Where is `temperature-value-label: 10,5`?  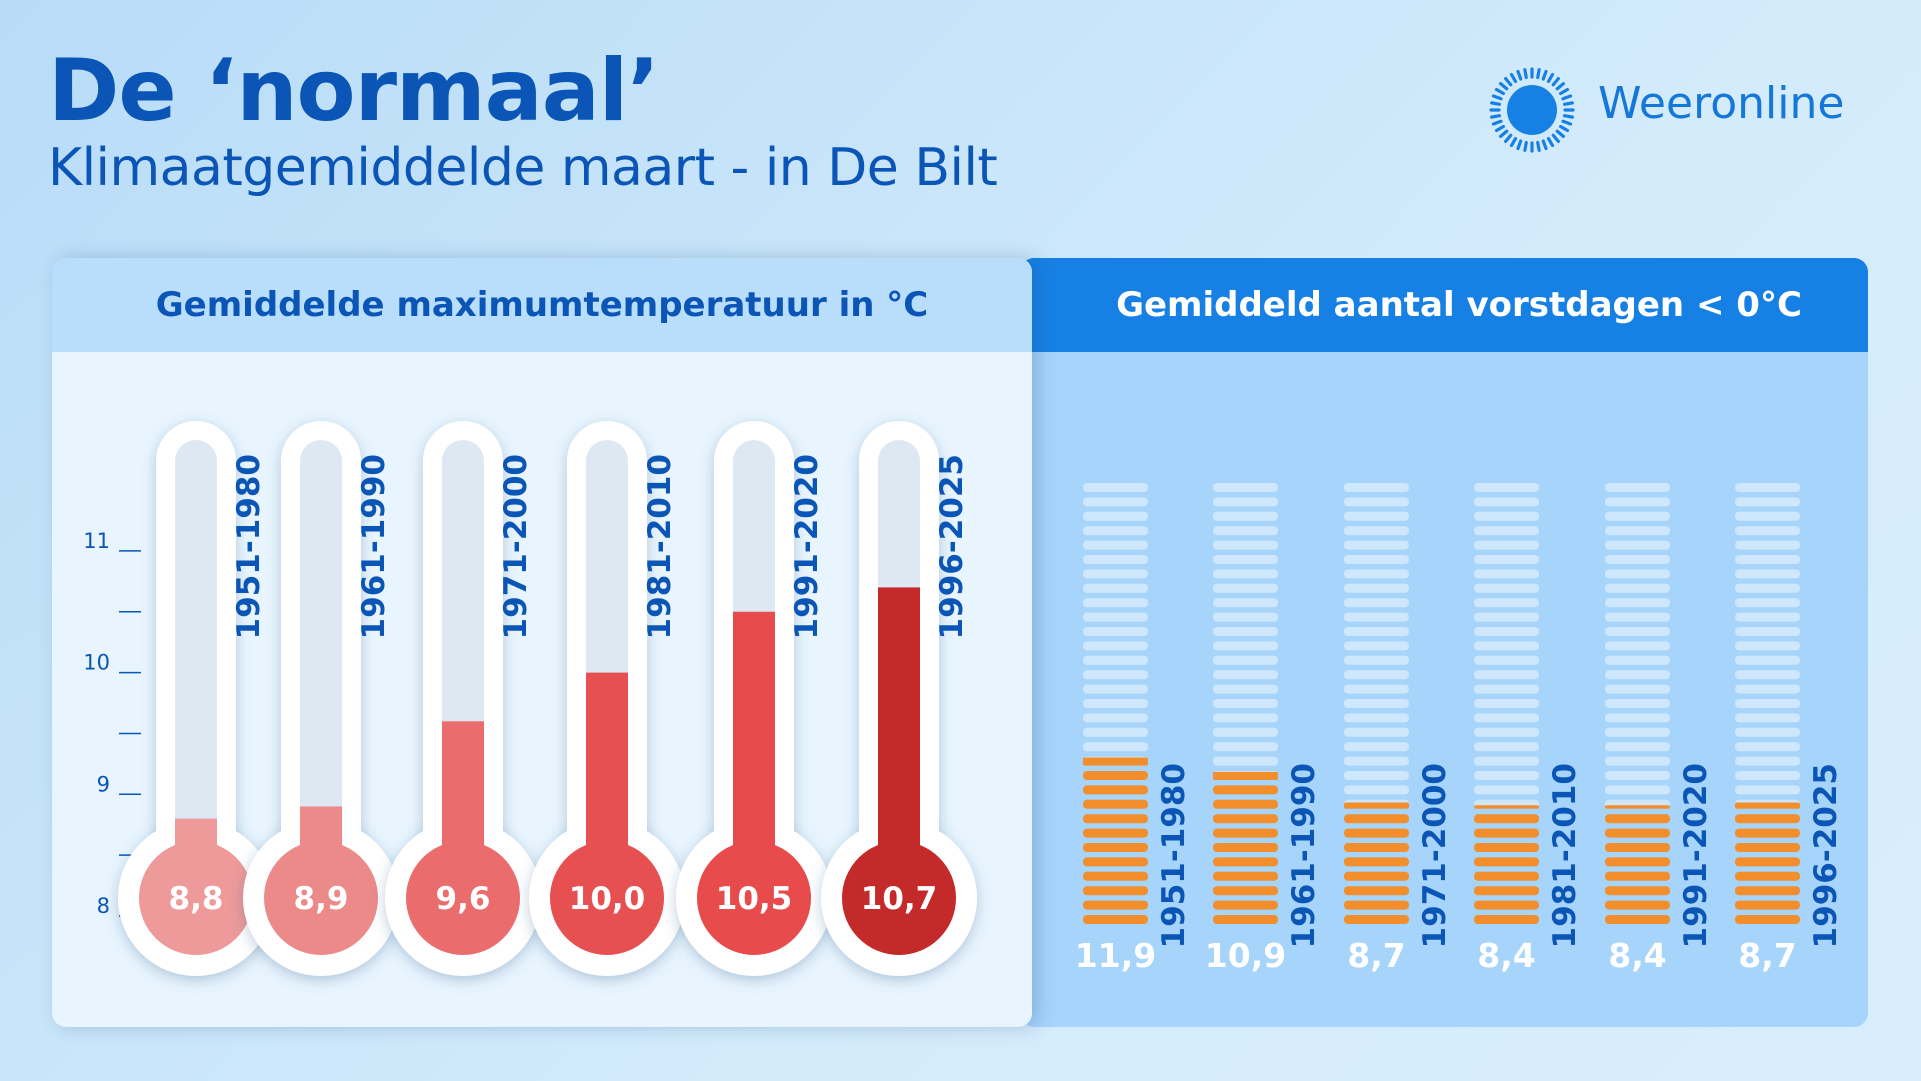 temperature-value-label: 10,5 is located at coordinates (754, 899).